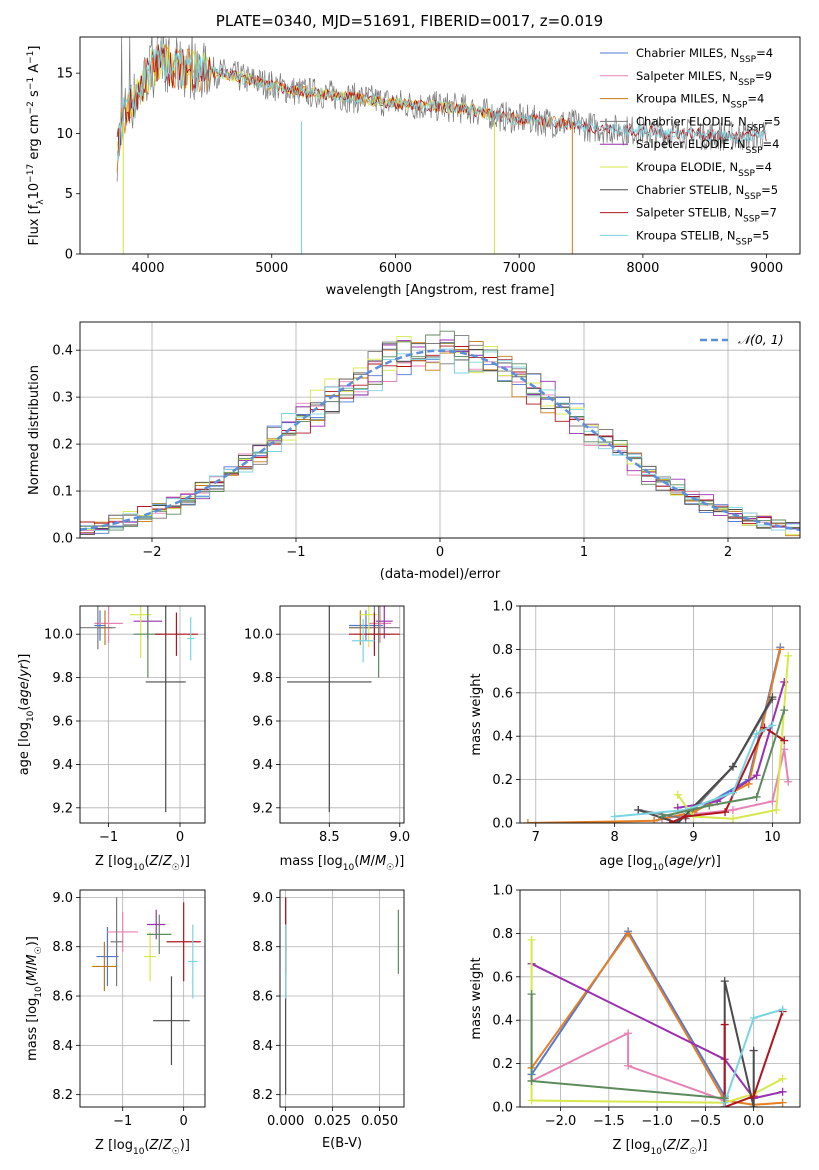 The image size is (819, 1170). What do you see at coordinates (332, 1121) in the screenshot?
I see `x-tick-label: 0.025` at bounding box center [332, 1121].